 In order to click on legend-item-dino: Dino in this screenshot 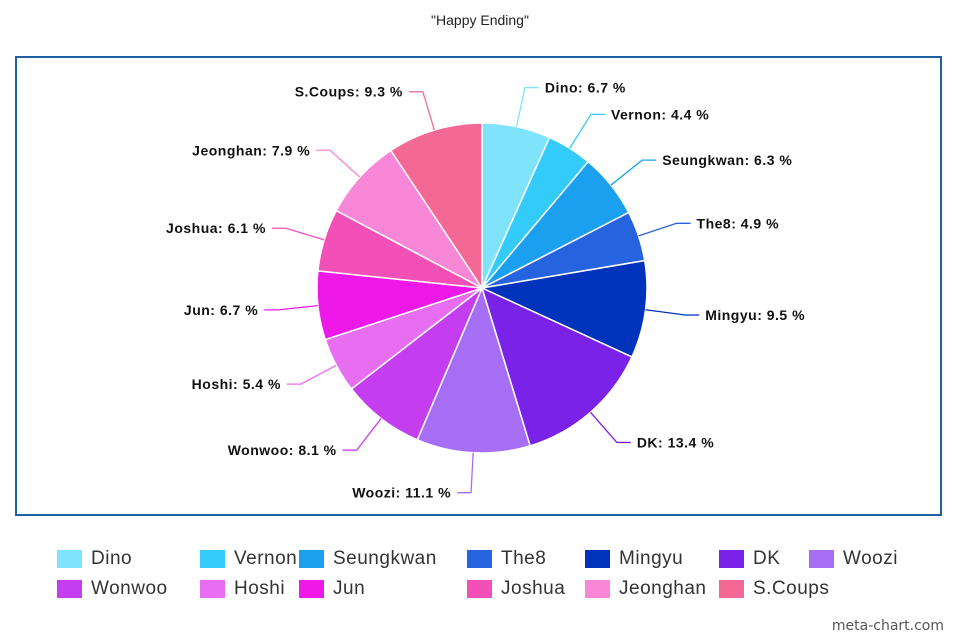, I will do `click(94, 559)`.